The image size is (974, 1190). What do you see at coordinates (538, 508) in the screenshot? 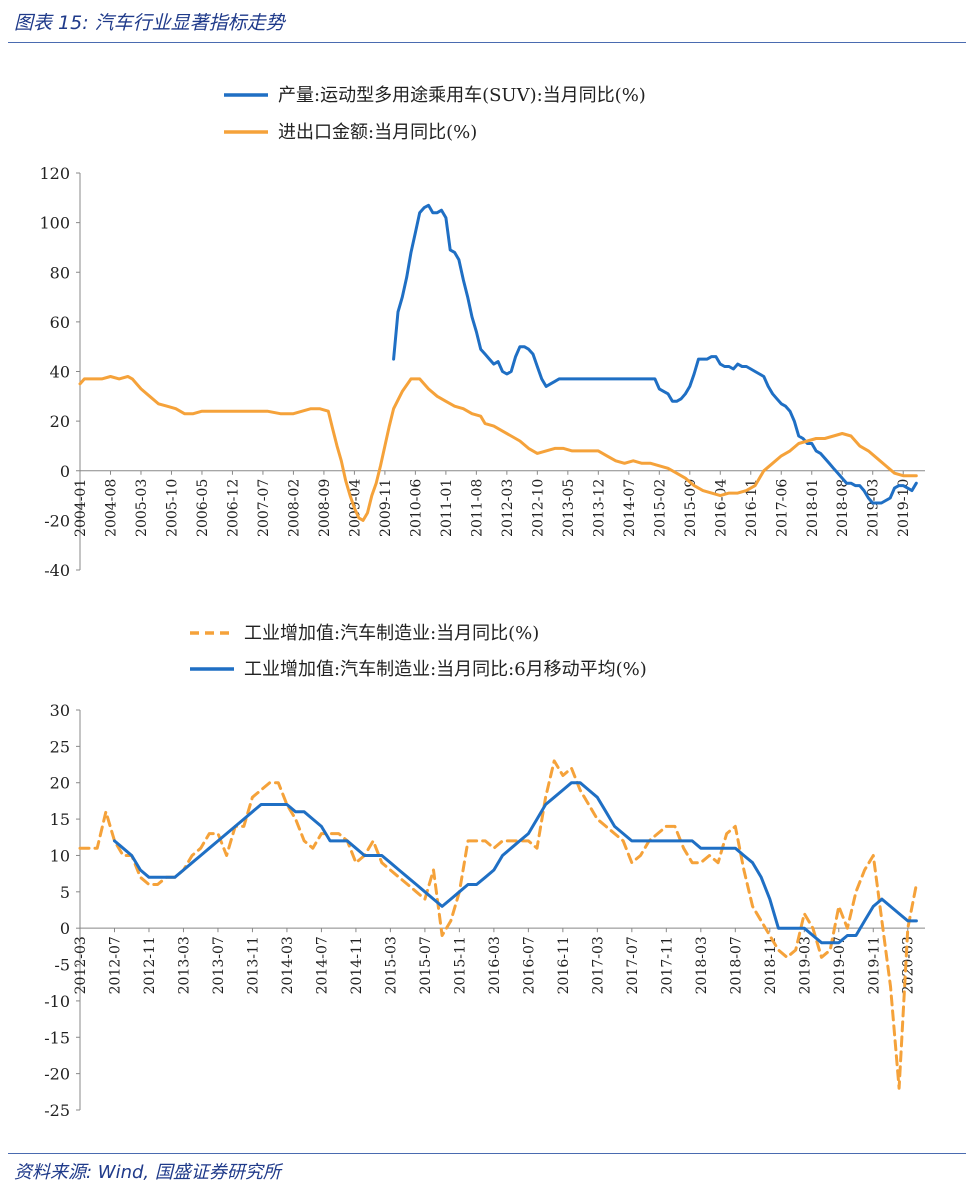
I see `x-tick-label: 2012-10` at bounding box center [538, 508].